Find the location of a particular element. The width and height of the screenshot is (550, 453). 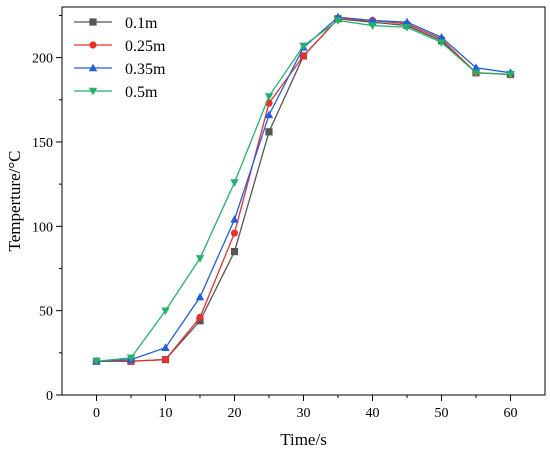

legend: 0.1m 0.25m 0.35m 0.5m is located at coordinates (120, 58).